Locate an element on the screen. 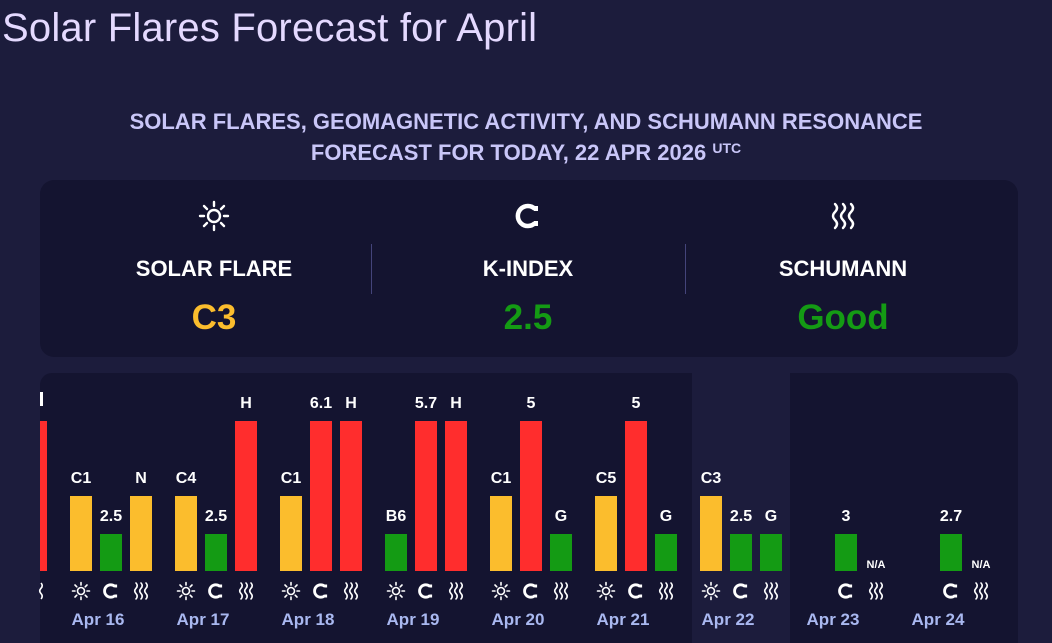 Image resolution: width=1052 pixels, height=643 pixels. divider is located at coordinates (371, 269).